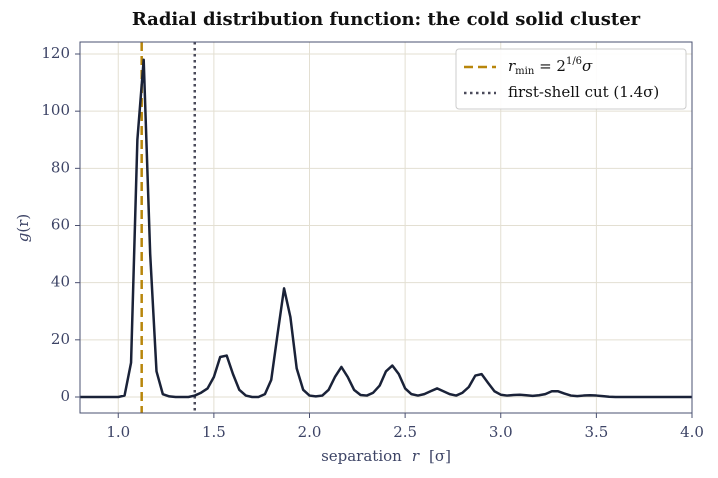 This screenshot has height=478, width=718. I want to click on legend-text: = 2, so click(550, 66).